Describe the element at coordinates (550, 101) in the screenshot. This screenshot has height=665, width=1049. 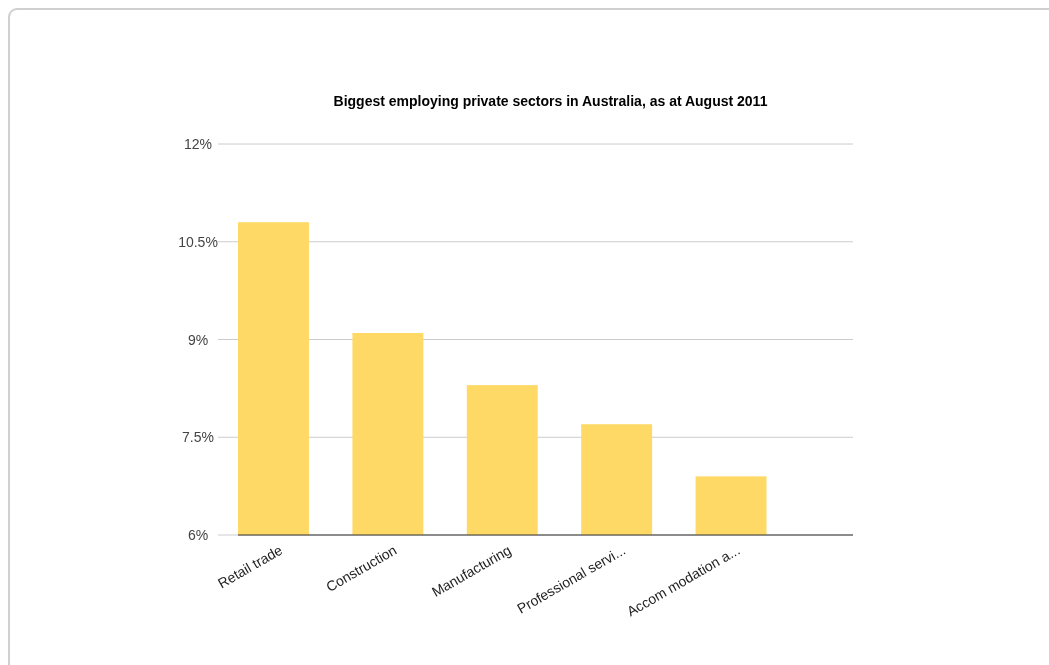
I see `chart-title: Biggest employing private sectors in Australia, as at August 2011` at that location.